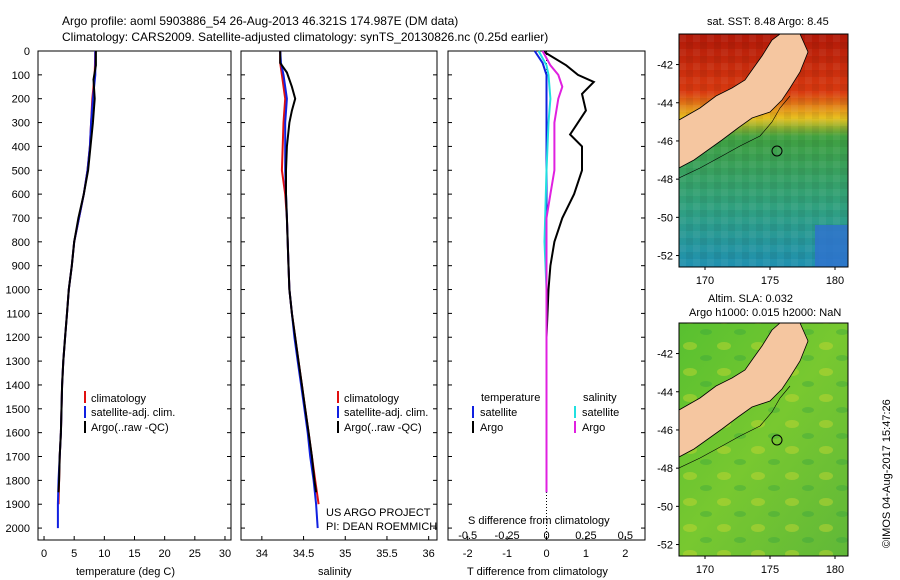 The width and height of the screenshot is (900, 580). Describe the element at coordinates (593, 428) in the screenshot. I see `legend-label-s-argo: Argo` at that location.